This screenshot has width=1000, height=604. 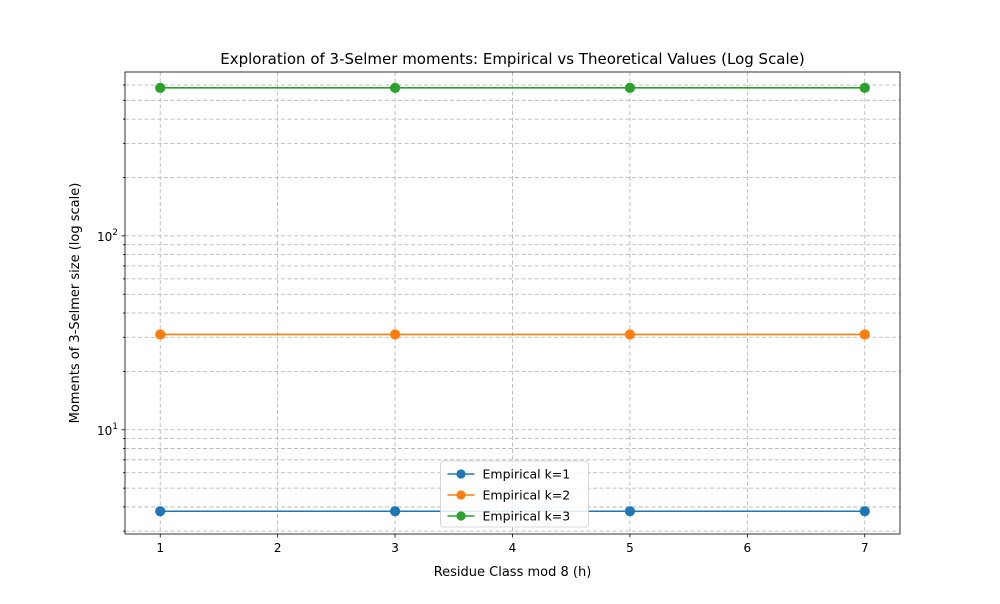 I want to click on x-tick-label: 3, so click(x=395, y=548).